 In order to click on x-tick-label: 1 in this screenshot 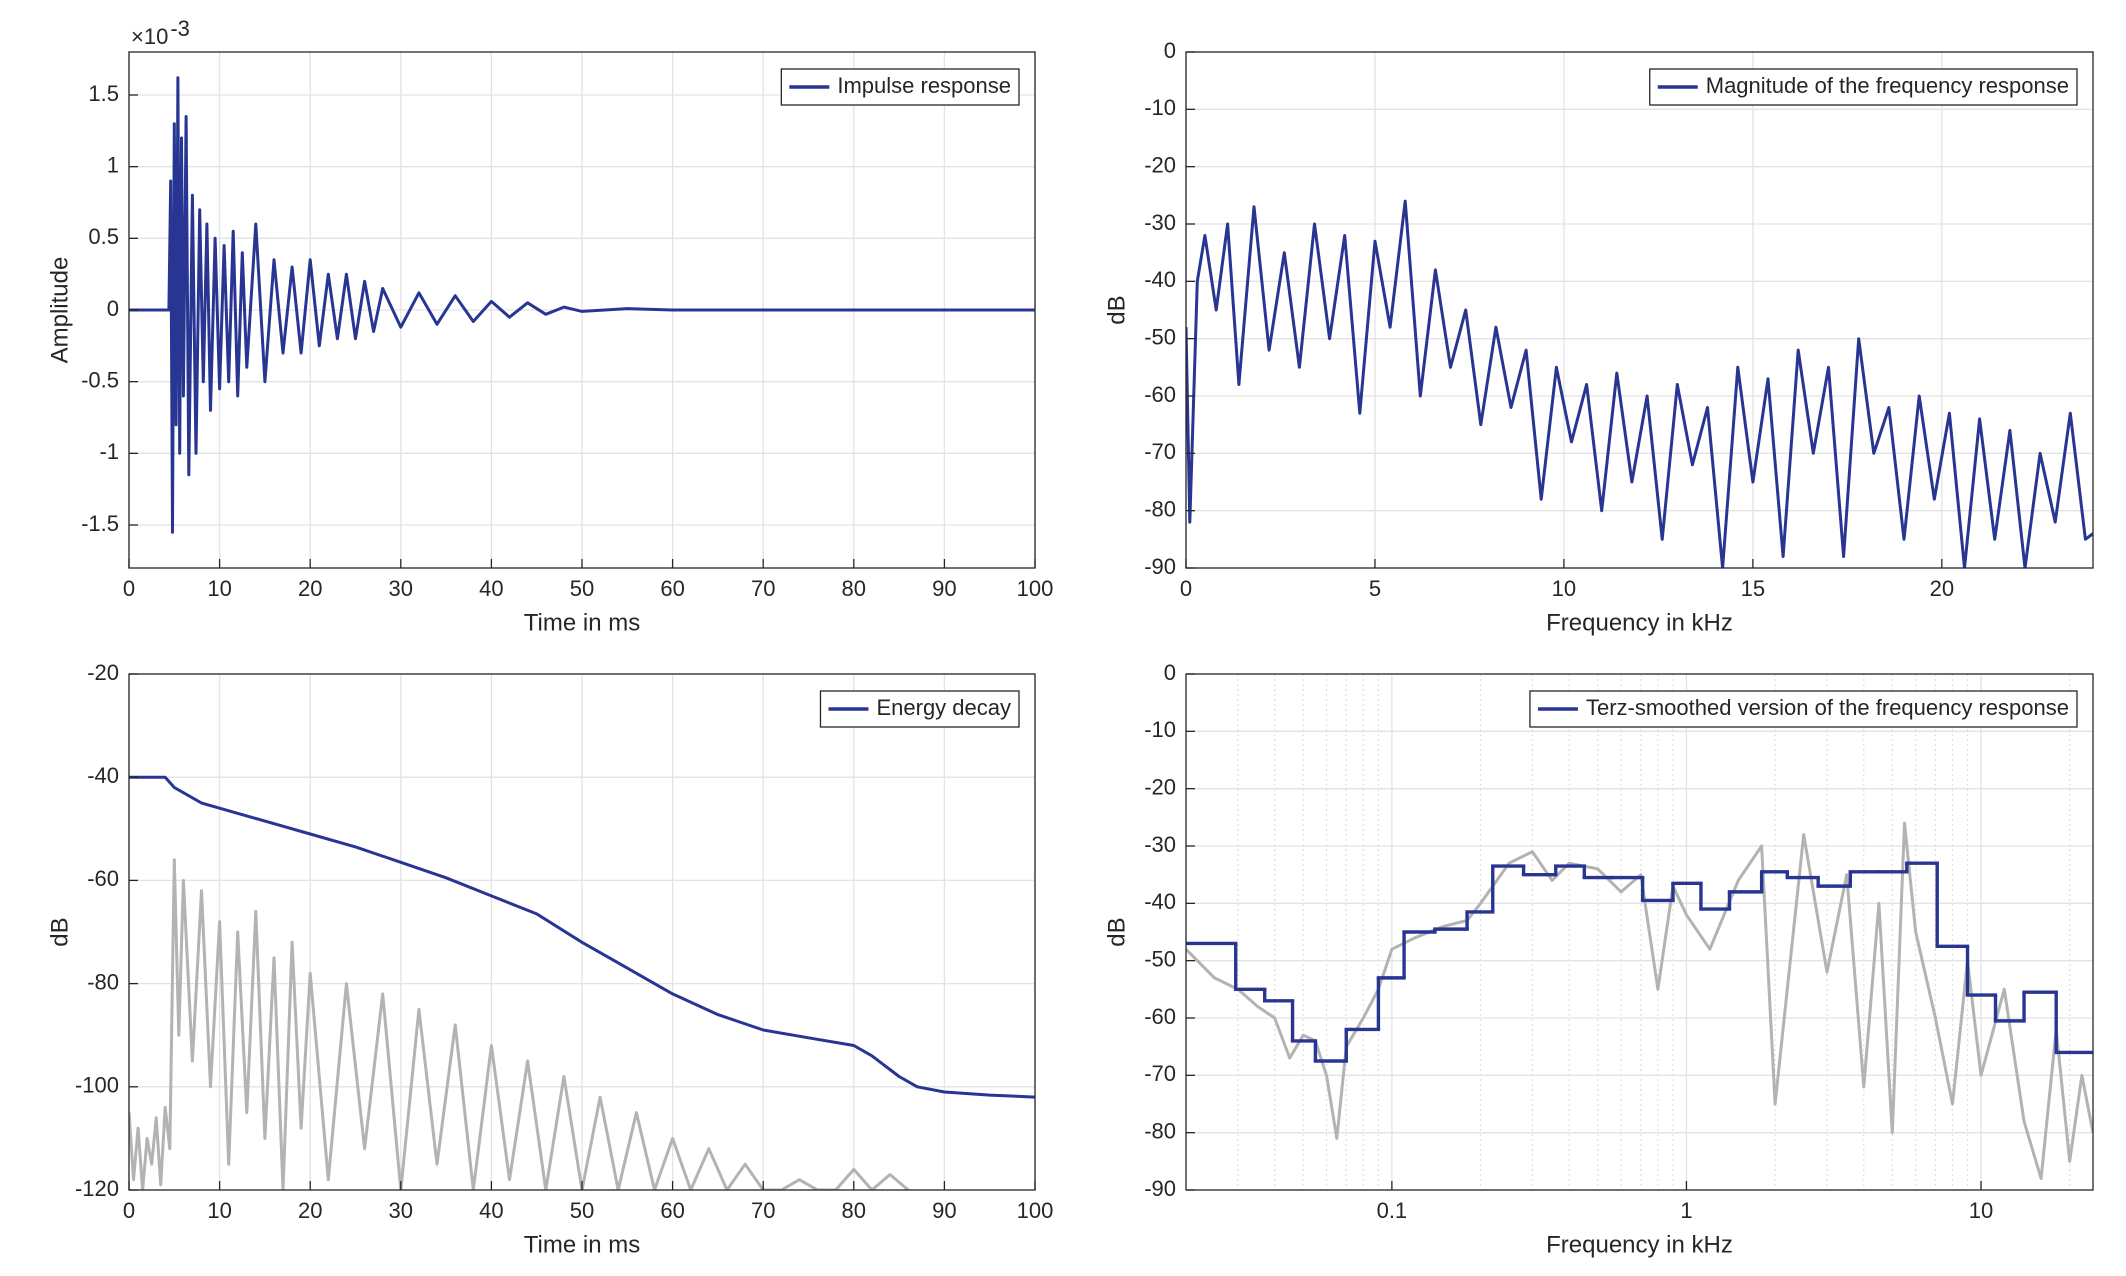, I will do `click(1686, 1210)`.